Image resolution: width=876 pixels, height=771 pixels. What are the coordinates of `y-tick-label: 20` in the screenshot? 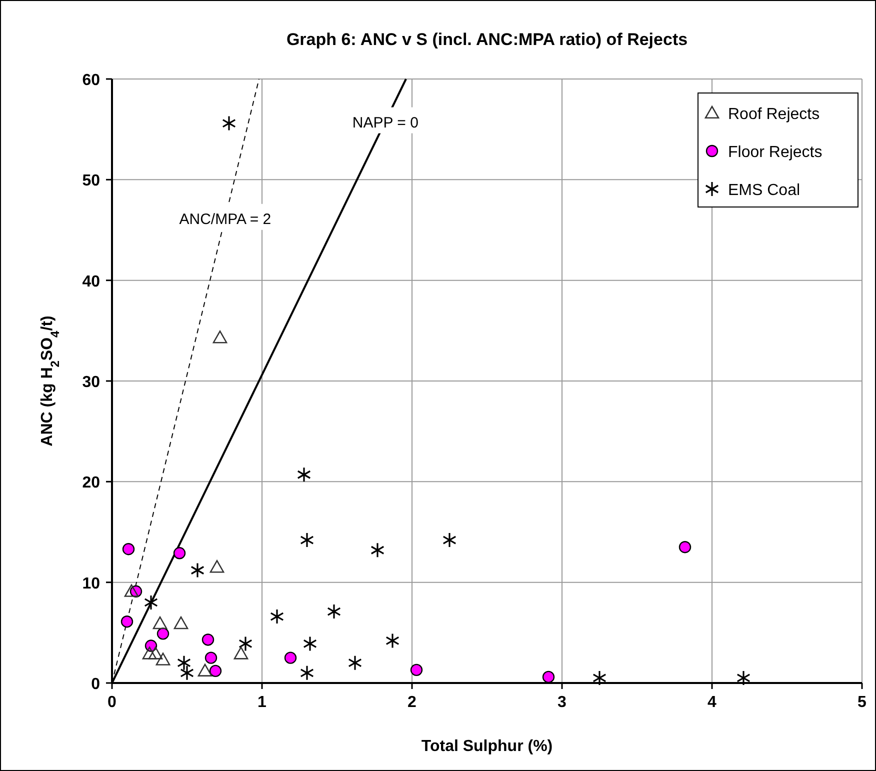 It's located at (91, 483).